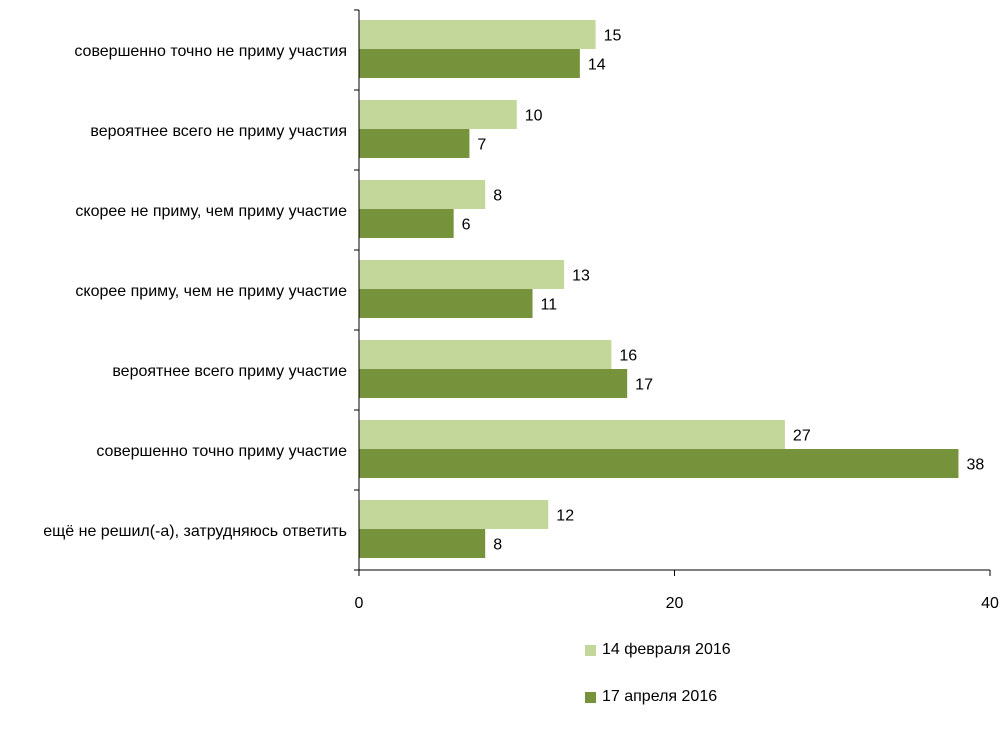  I want to click on legend-item-series-1: 14 февраля 2016, so click(658, 650).